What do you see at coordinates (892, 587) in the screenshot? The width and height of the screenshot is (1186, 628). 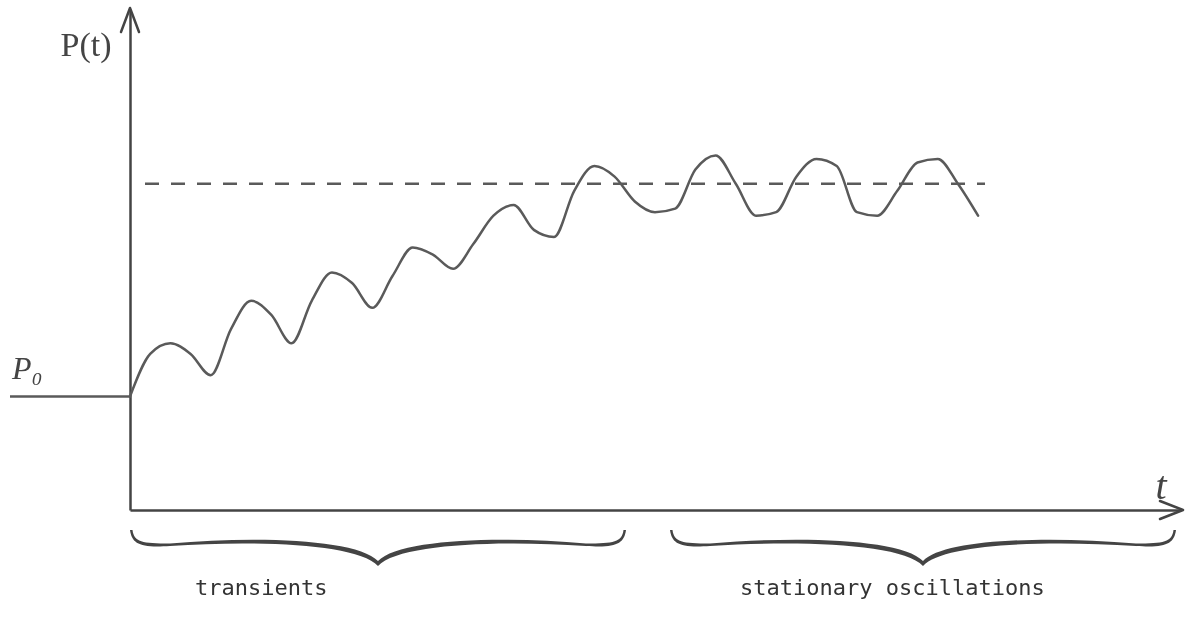 I see `text: stationary oscillations` at bounding box center [892, 587].